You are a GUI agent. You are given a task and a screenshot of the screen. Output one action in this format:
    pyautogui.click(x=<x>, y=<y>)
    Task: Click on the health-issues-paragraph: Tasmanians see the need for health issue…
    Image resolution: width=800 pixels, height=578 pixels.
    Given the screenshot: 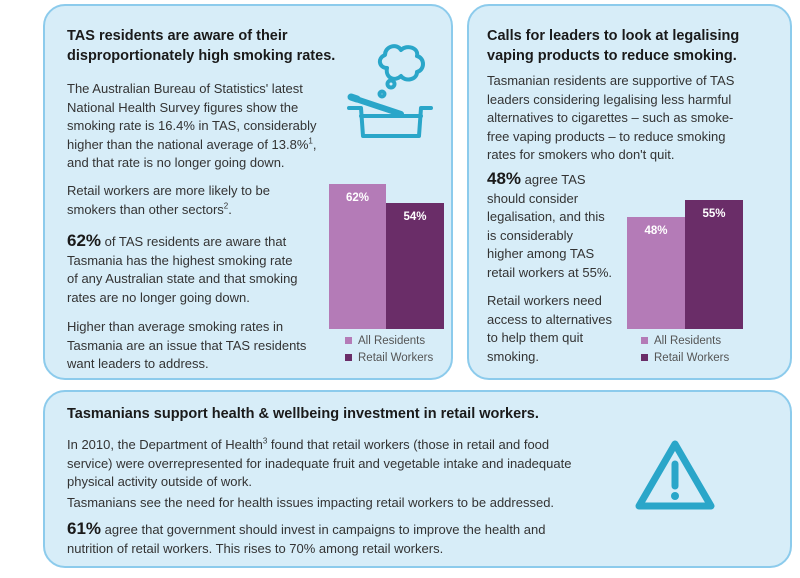 What is the action you would take?
    pyautogui.click(x=311, y=502)
    